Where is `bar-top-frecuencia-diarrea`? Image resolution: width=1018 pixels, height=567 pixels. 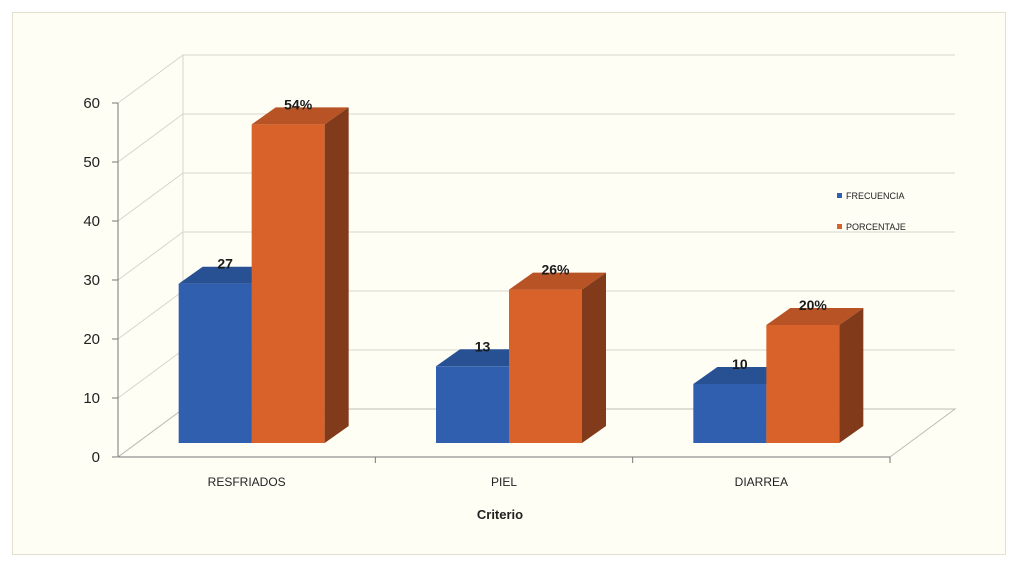
bar-top-frecuencia-diarrea is located at coordinates (742, 375).